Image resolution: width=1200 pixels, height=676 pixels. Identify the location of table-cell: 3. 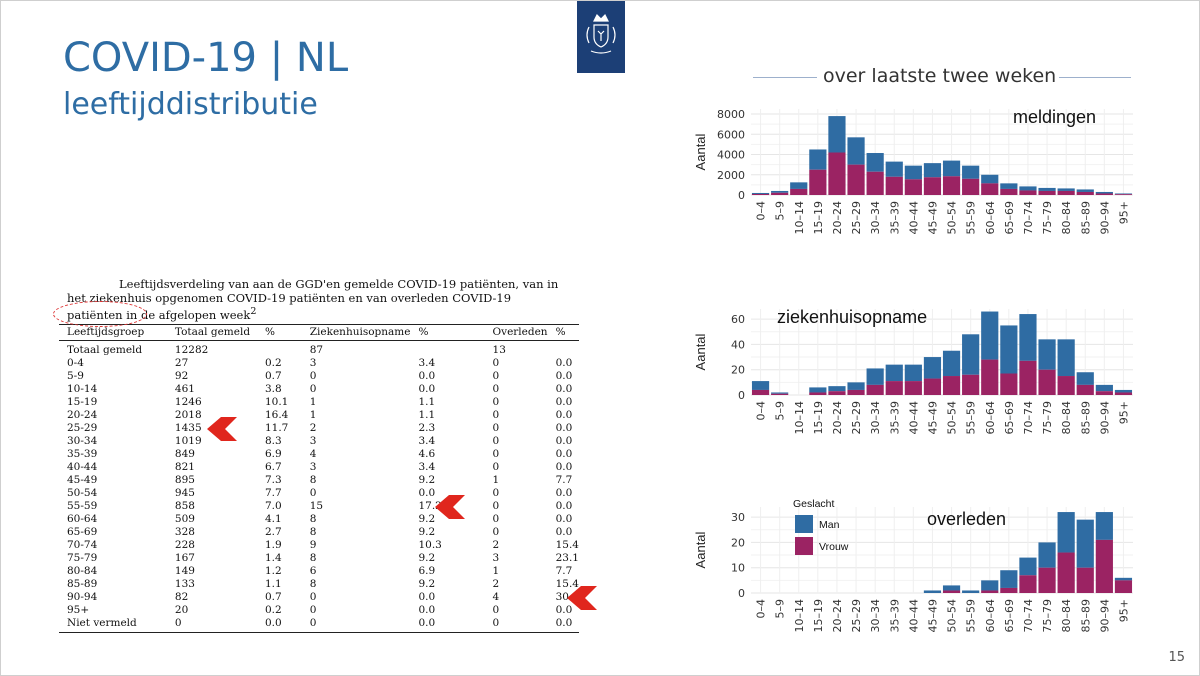
(313, 440).